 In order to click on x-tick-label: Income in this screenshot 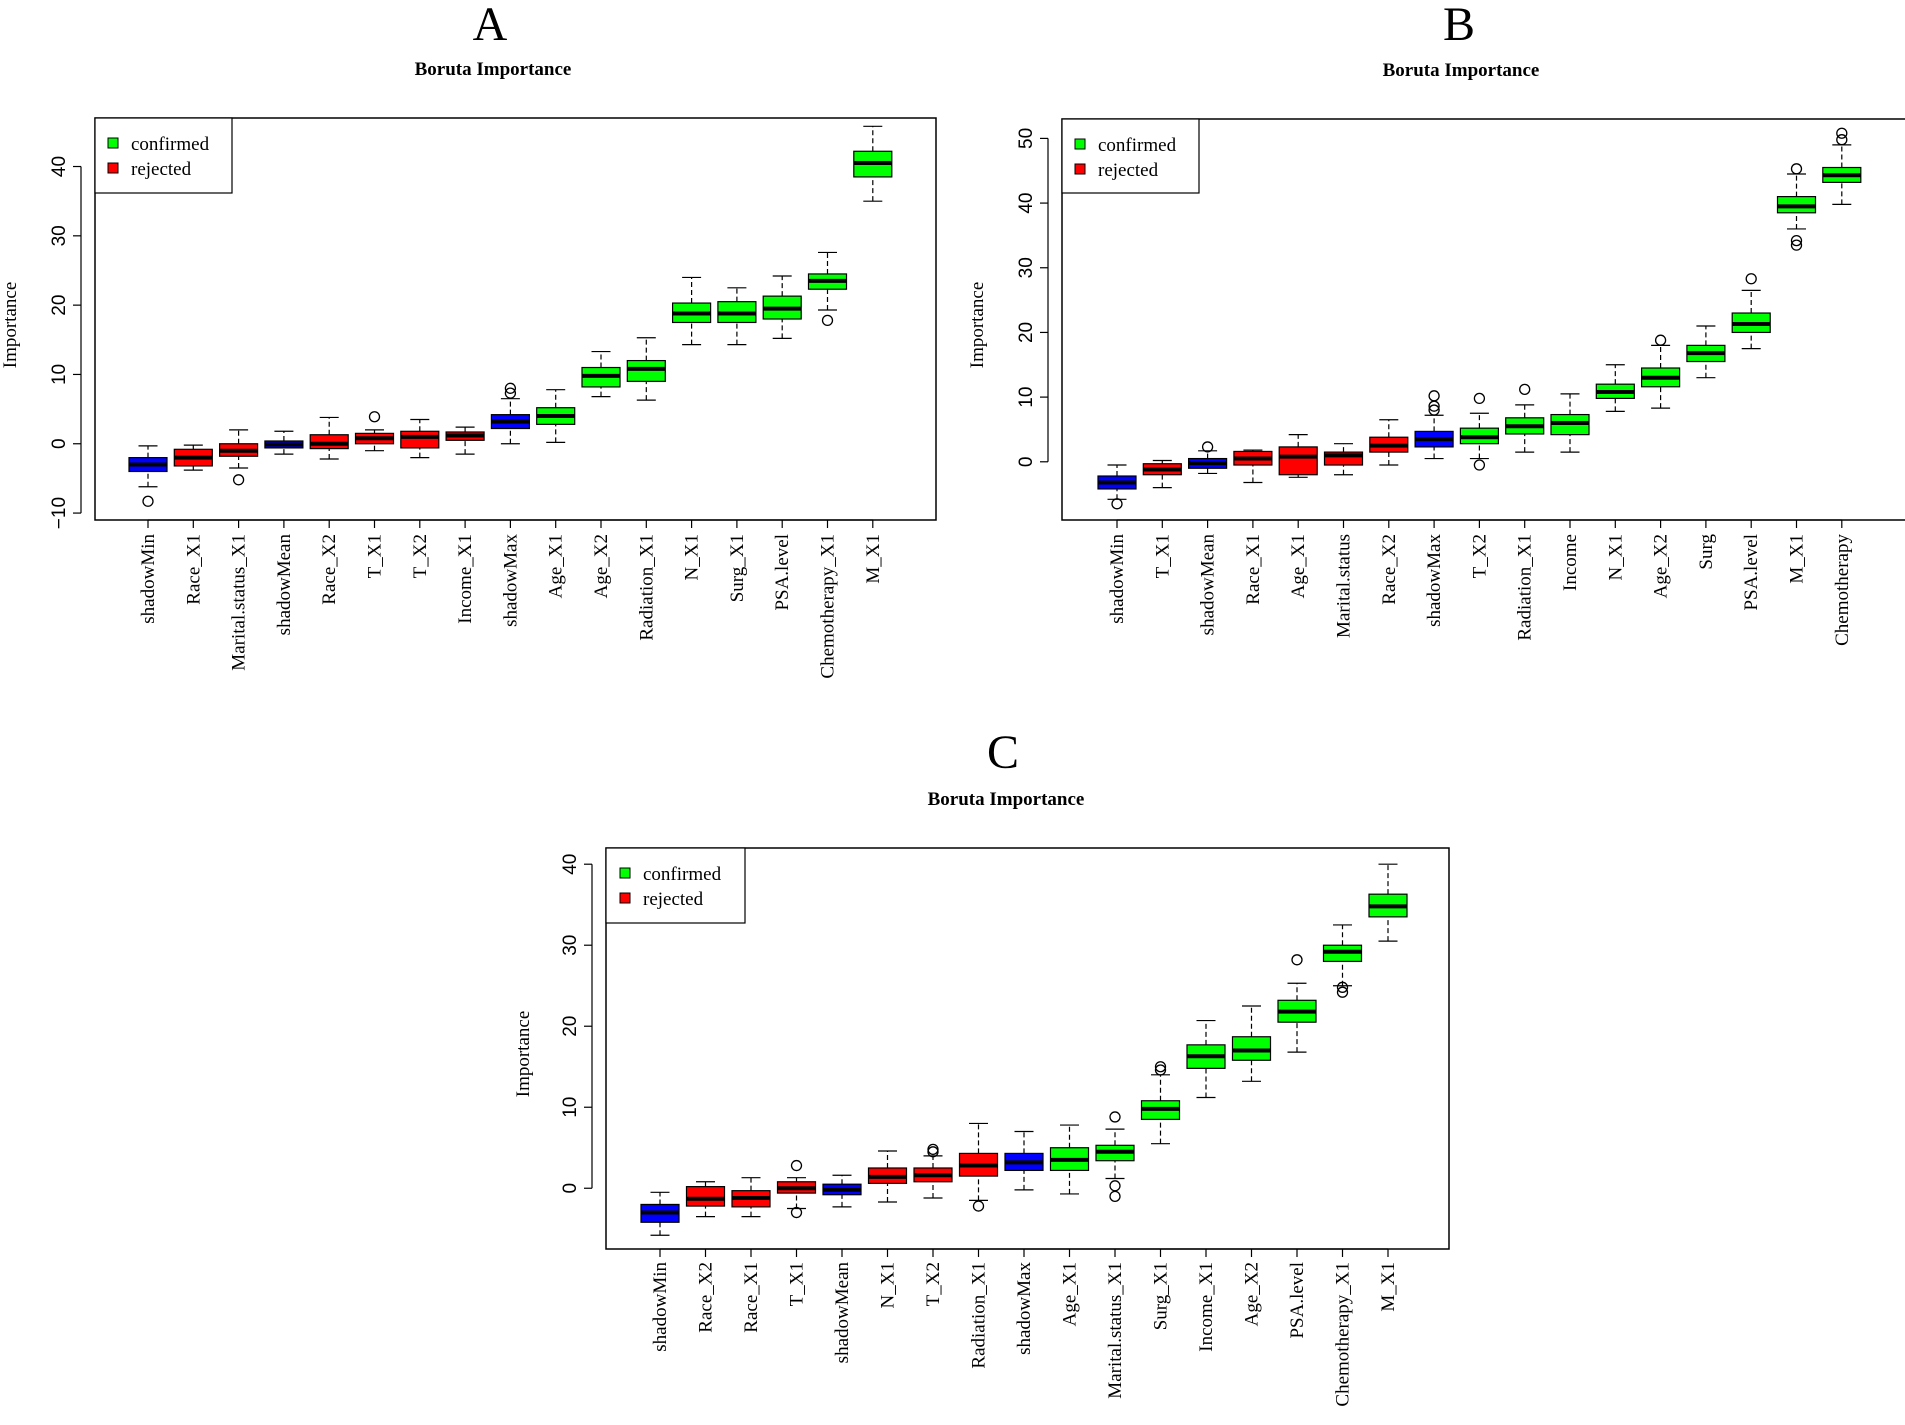, I will do `click(1570, 562)`.